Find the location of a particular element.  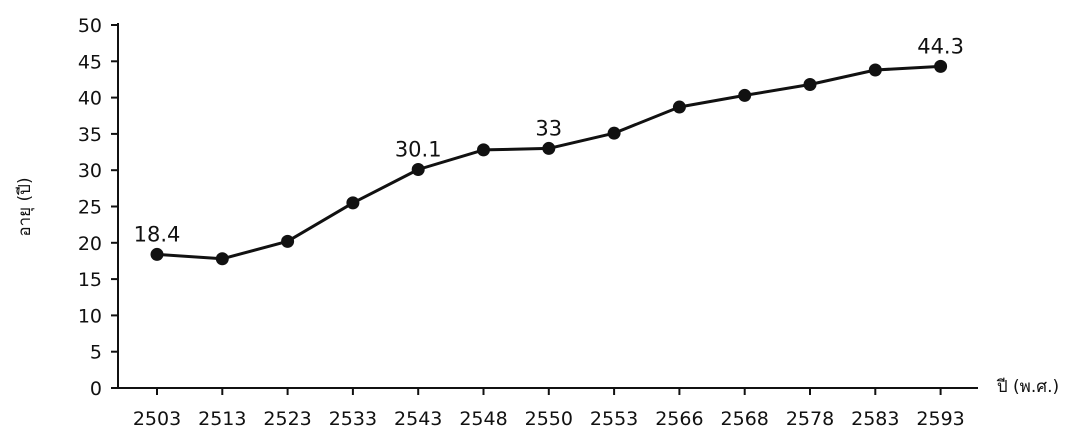

y-tick-label: 40 is located at coordinates (90, 99).